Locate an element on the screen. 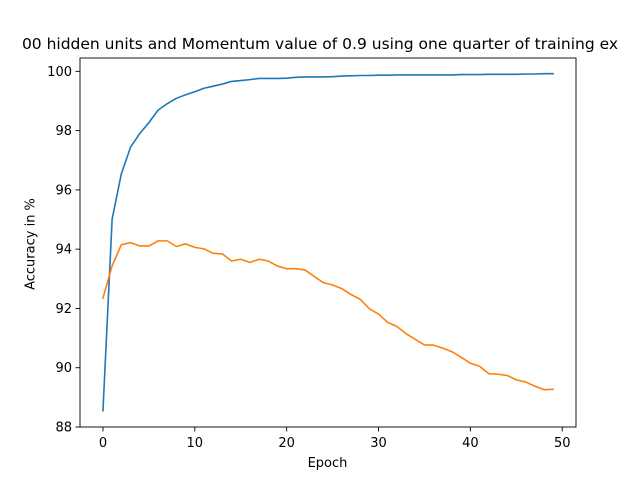 This screenshot has height=480, width=640. y-tick-label: 88 is located at coordinates (63, 428).